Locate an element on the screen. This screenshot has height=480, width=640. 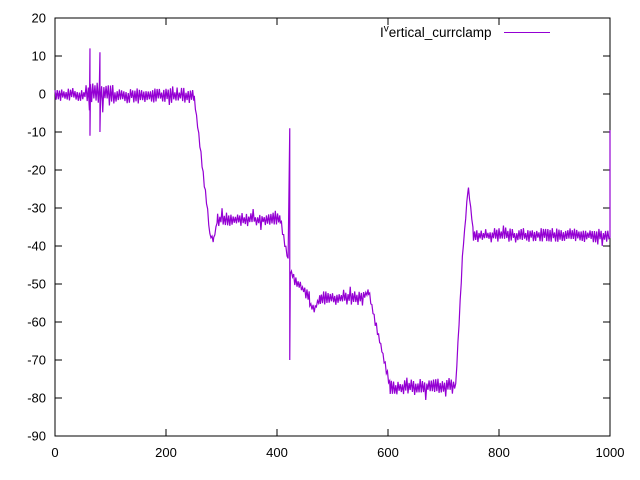
x-tick-label: 400 is located at coordinates (277, 452).